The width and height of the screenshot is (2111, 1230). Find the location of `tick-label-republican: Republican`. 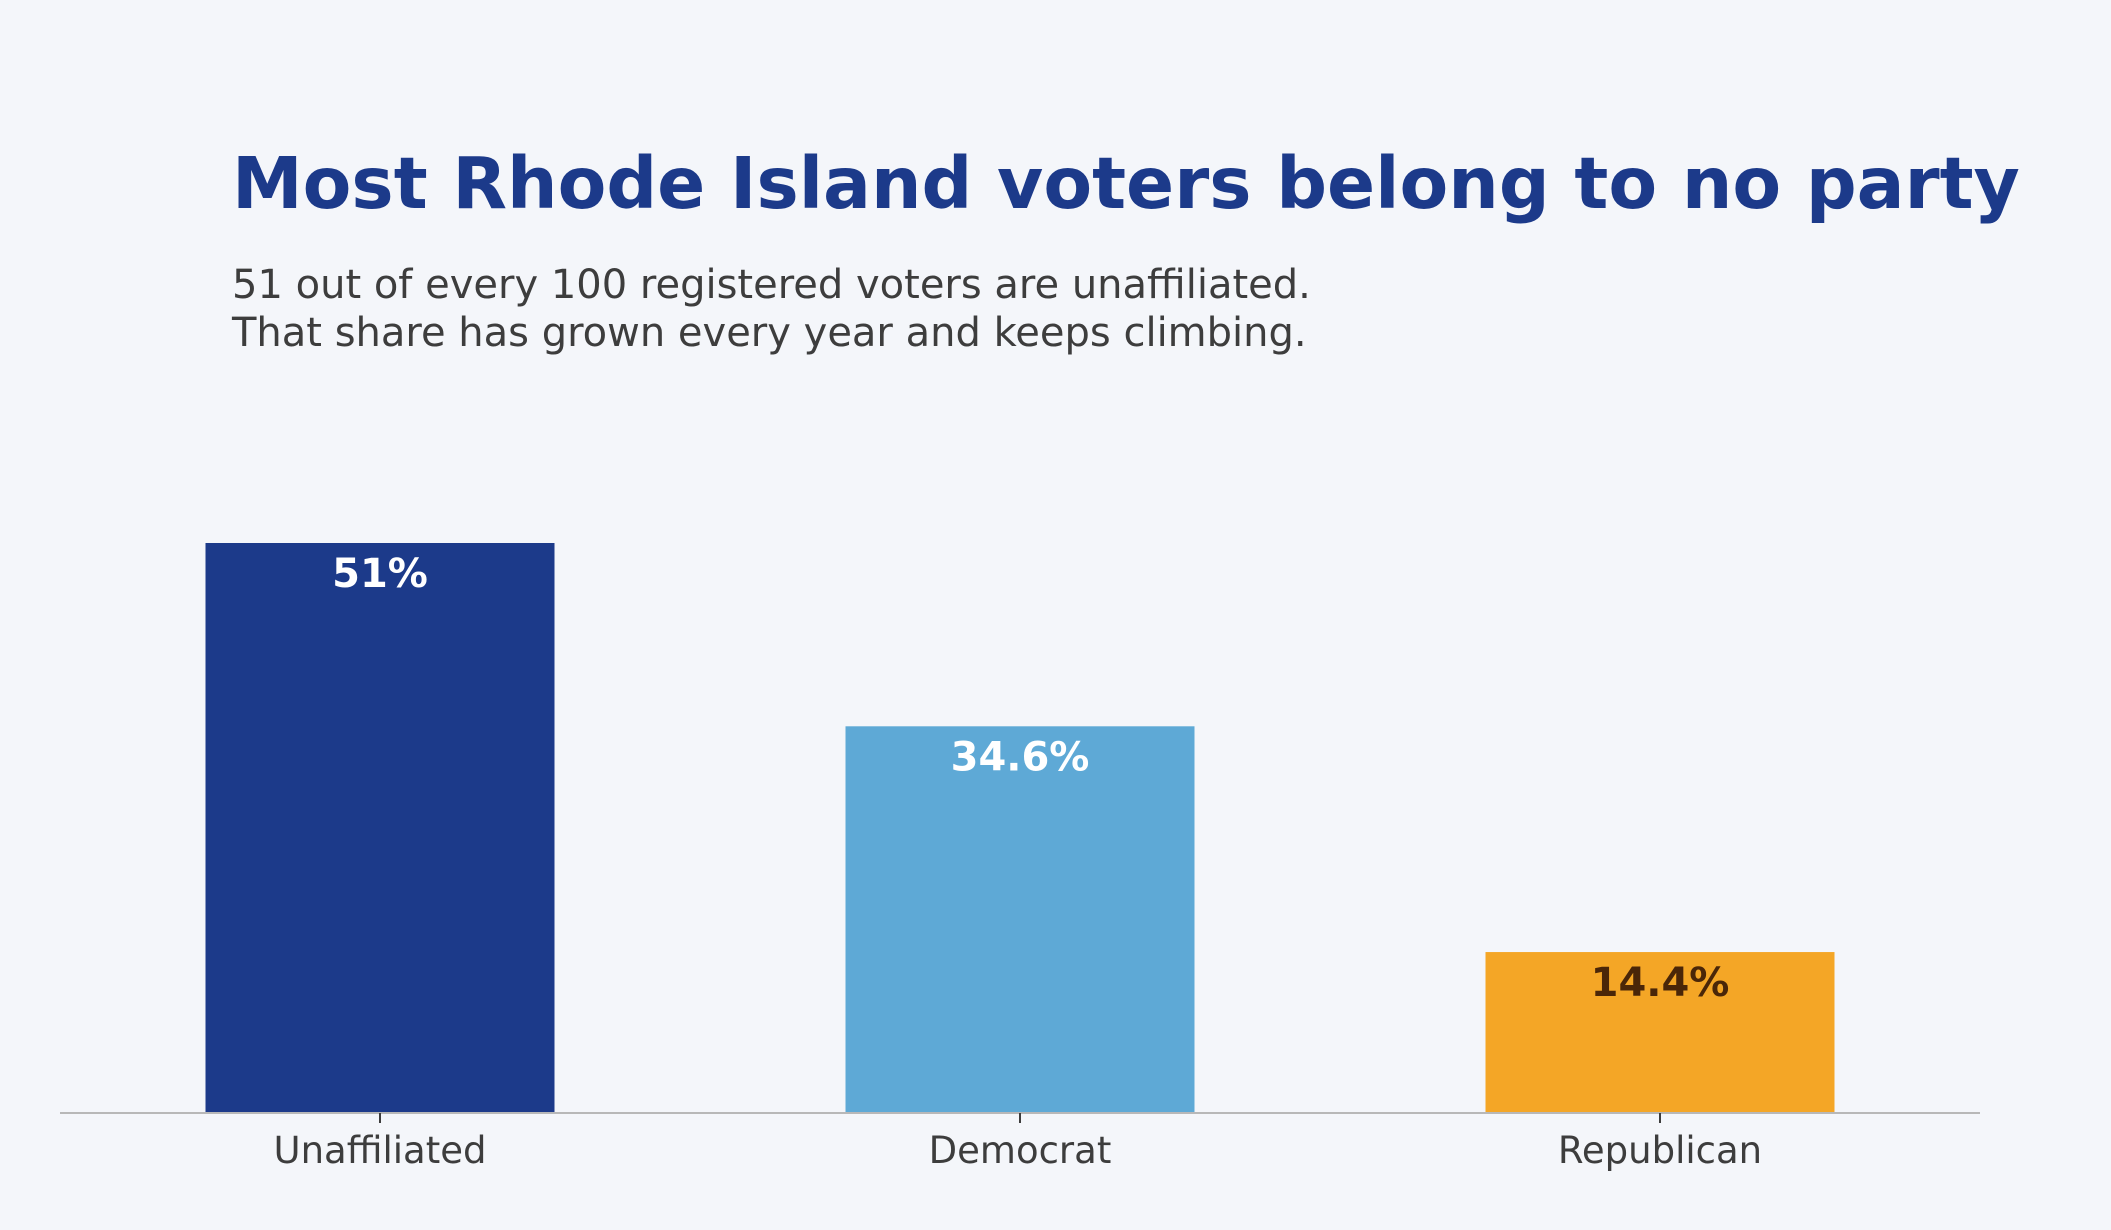

tick-label-republican: Republican is located at coordinates (1660, 1150).